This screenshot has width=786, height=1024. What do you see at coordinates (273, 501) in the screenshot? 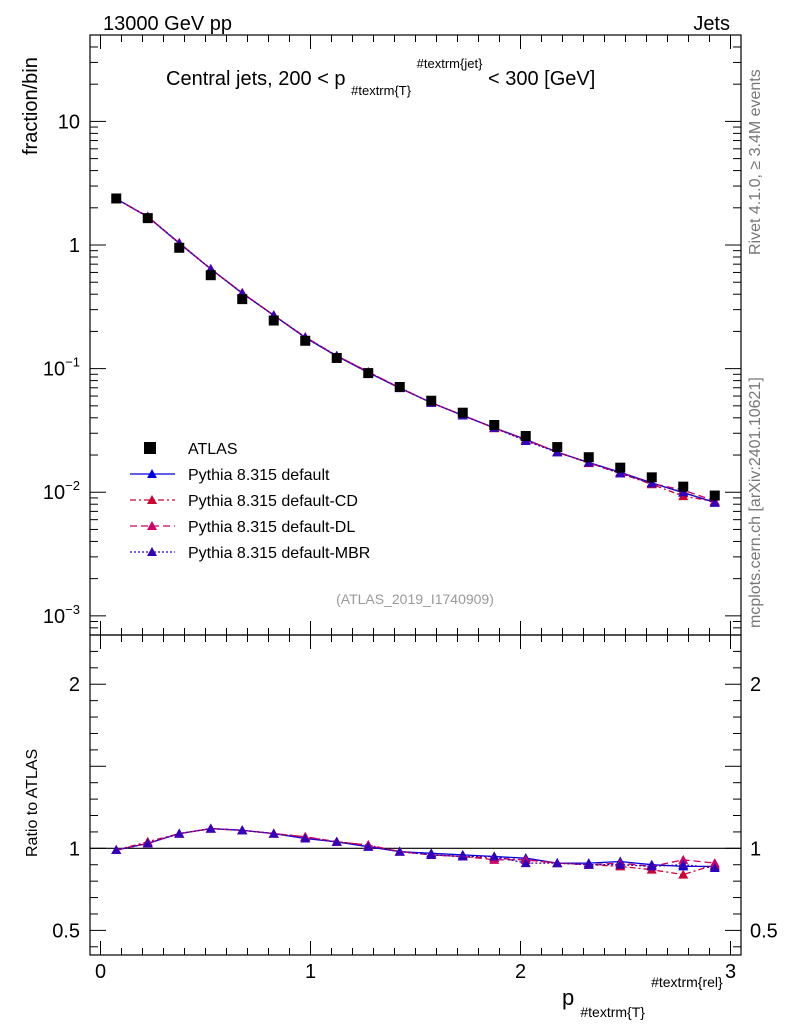
I see `legend-label-1: Pythia 8.315 default-CD` at bounding box center [273, 501].